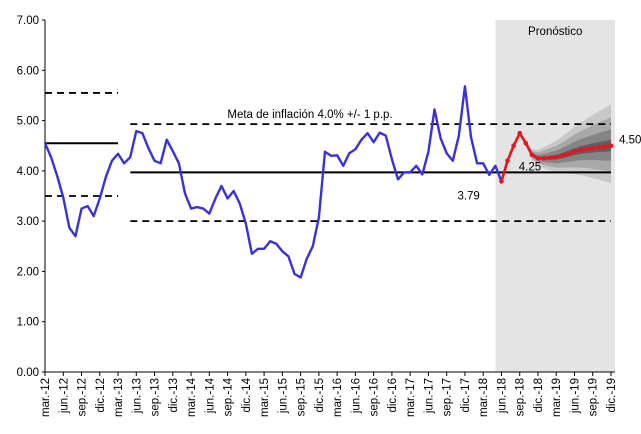  Describe the element at coordinates (28, 272) in the screenshot. I see `y-tick-label: 2.00` at that location.